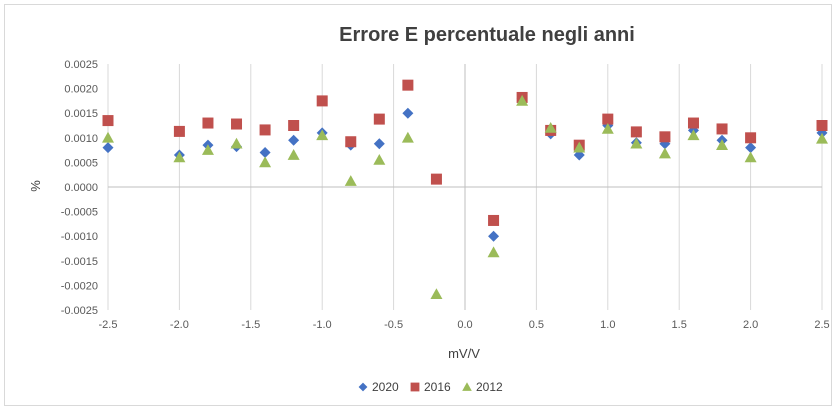 The height and width of the screenshot is (412, 840). What do you see at coordinates (81, 90) in the screenshot?
I see `y-tick-label: 0.0020` at bounding box center [81, 90].